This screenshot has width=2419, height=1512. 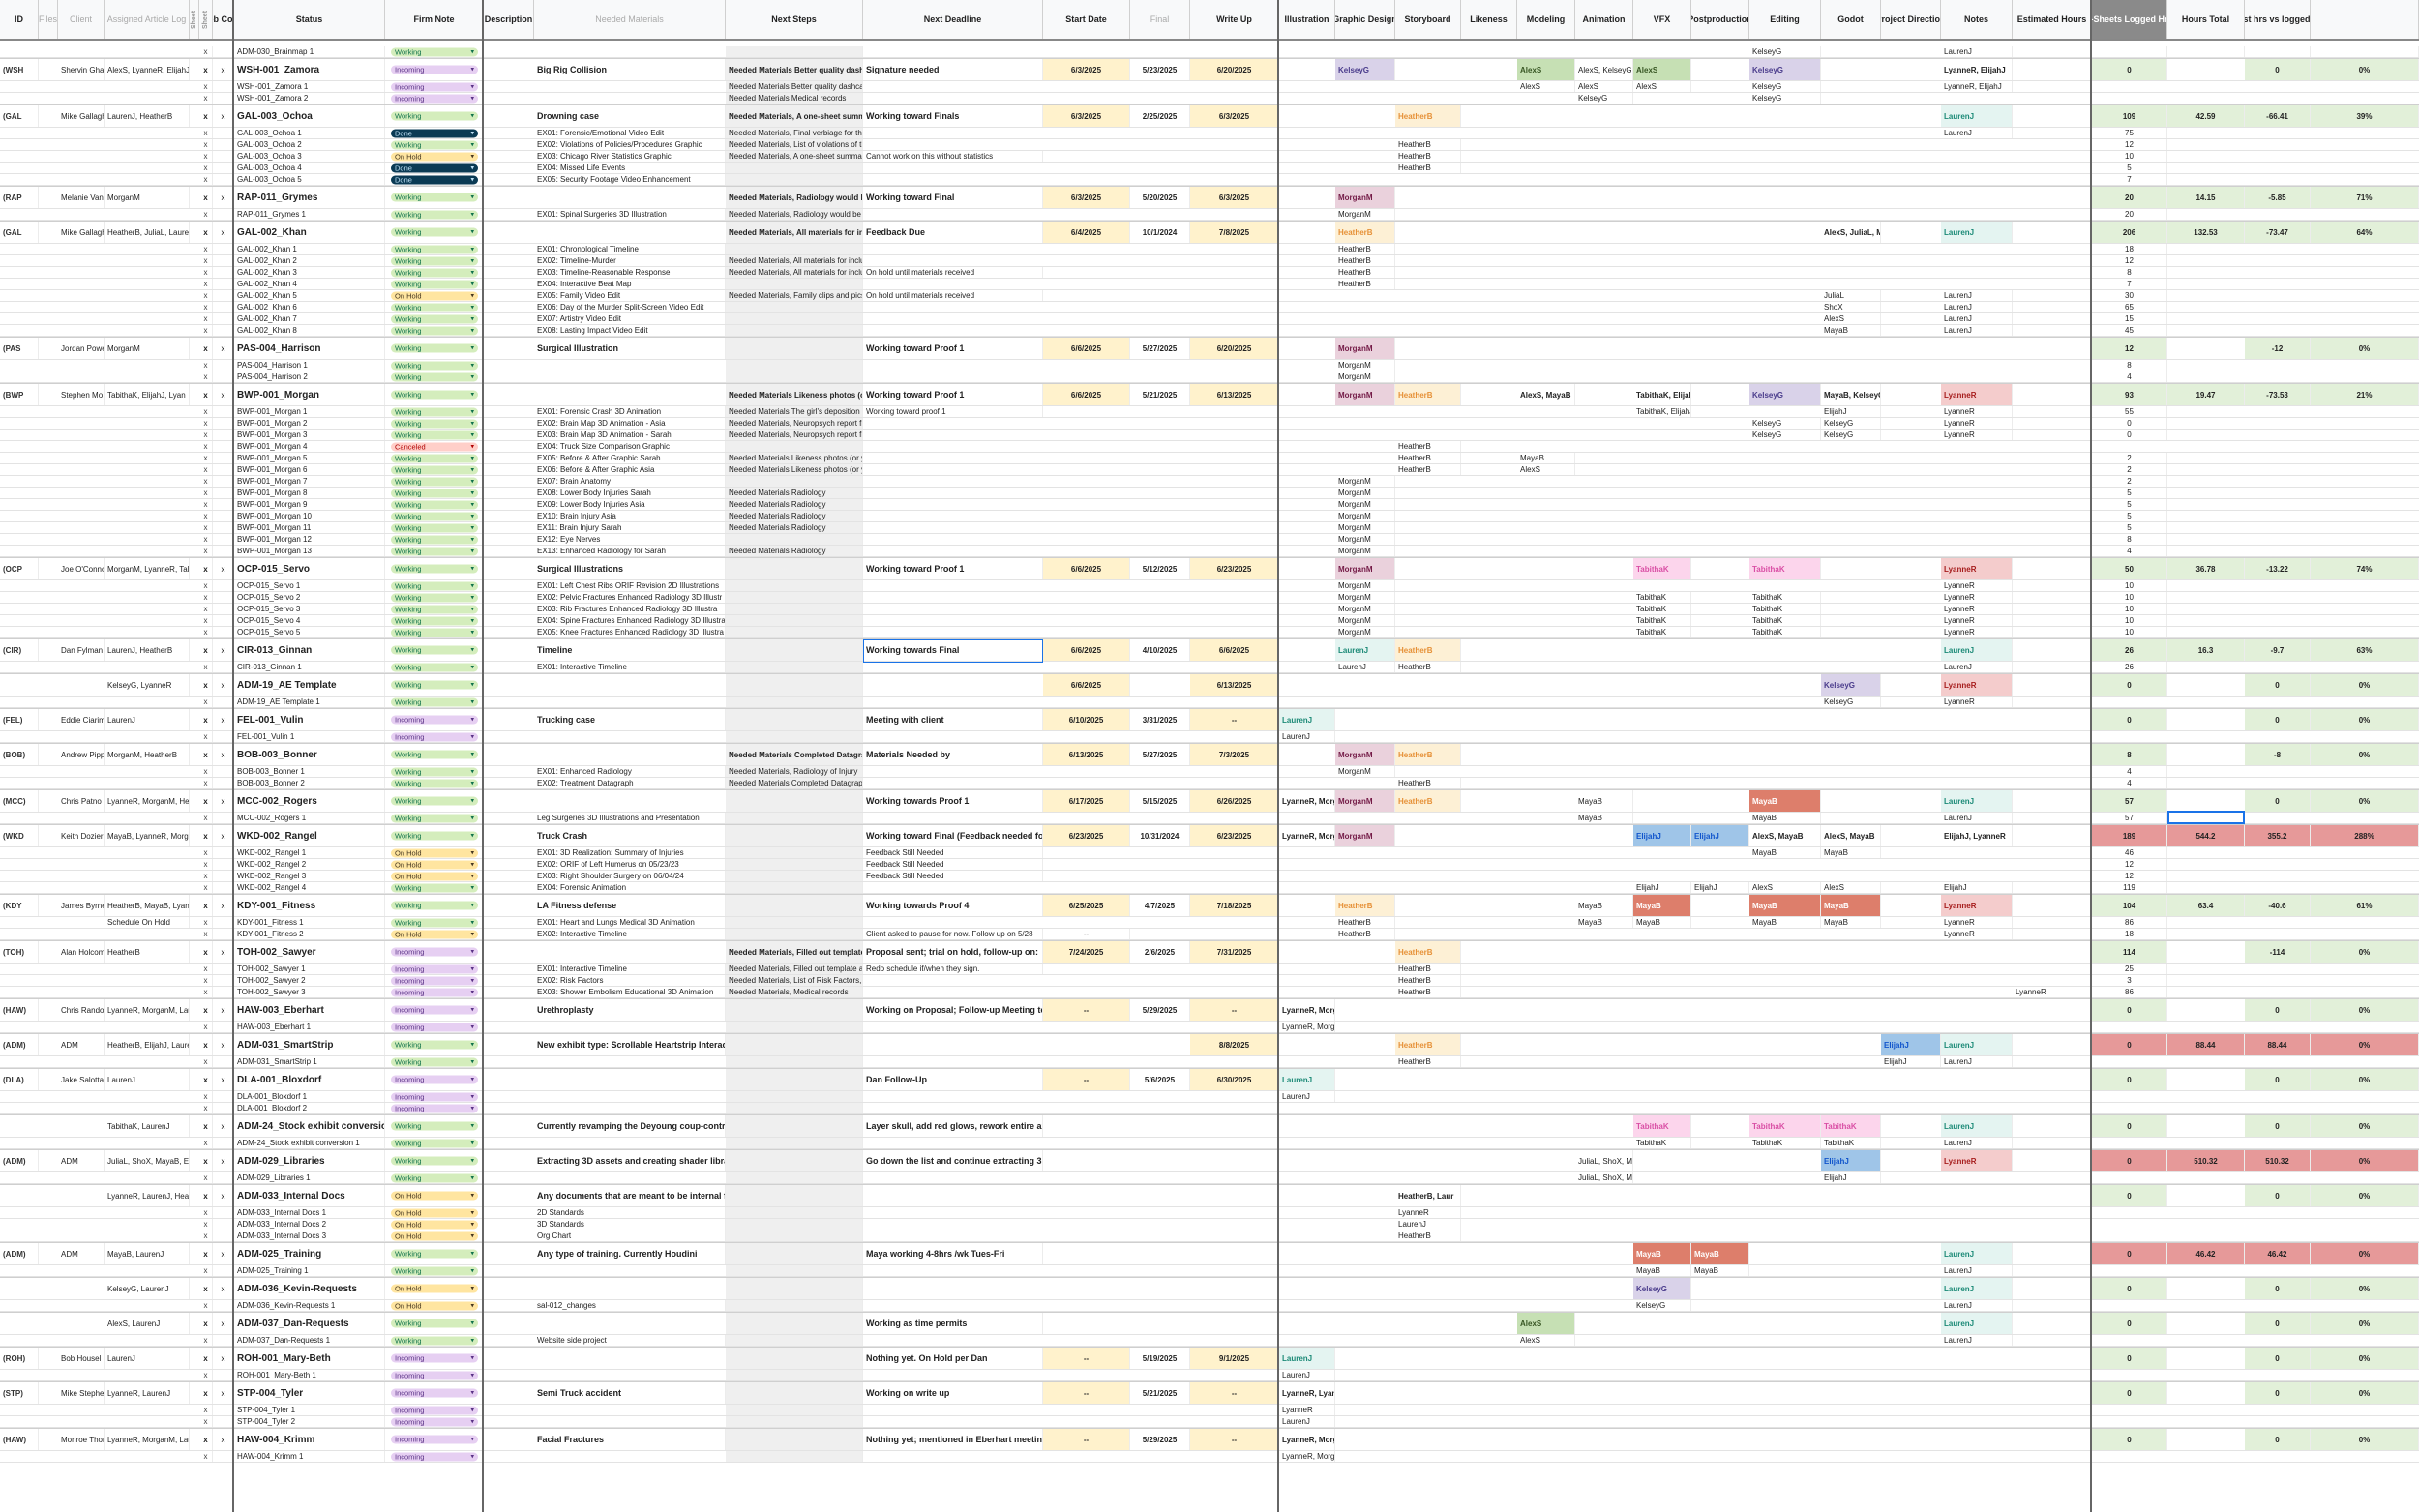 I want to click on column-header-est: T-Sheets Logged Hrs, so click(x=2130, y=20).